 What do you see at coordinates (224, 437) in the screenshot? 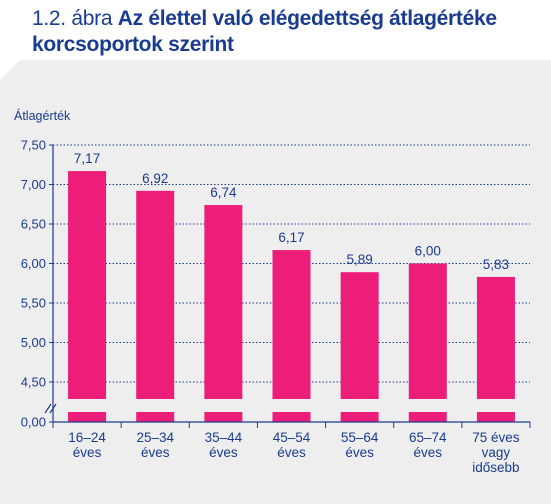
I see `x-tick-label: 35–44` at bounding box center [224, 437].